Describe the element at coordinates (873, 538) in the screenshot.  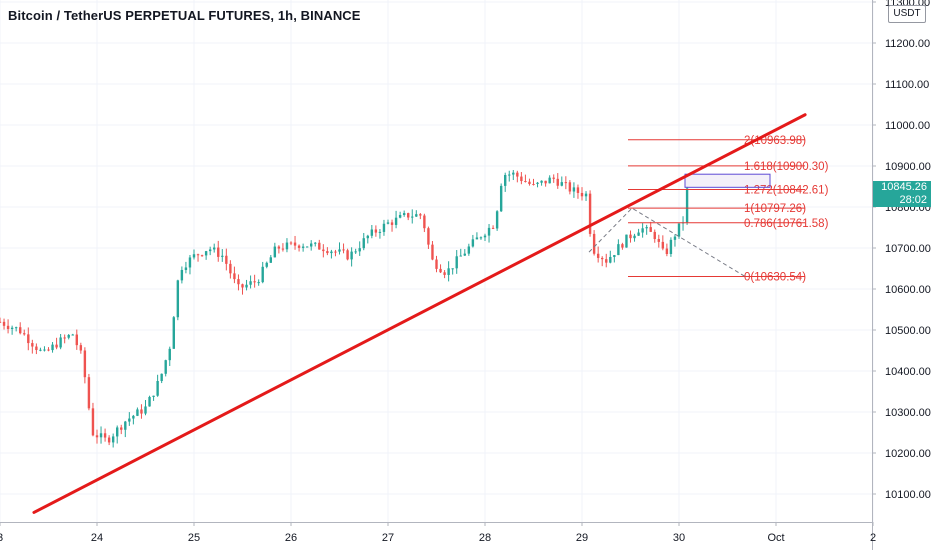
I see `time-tick-label: 2` at that location.